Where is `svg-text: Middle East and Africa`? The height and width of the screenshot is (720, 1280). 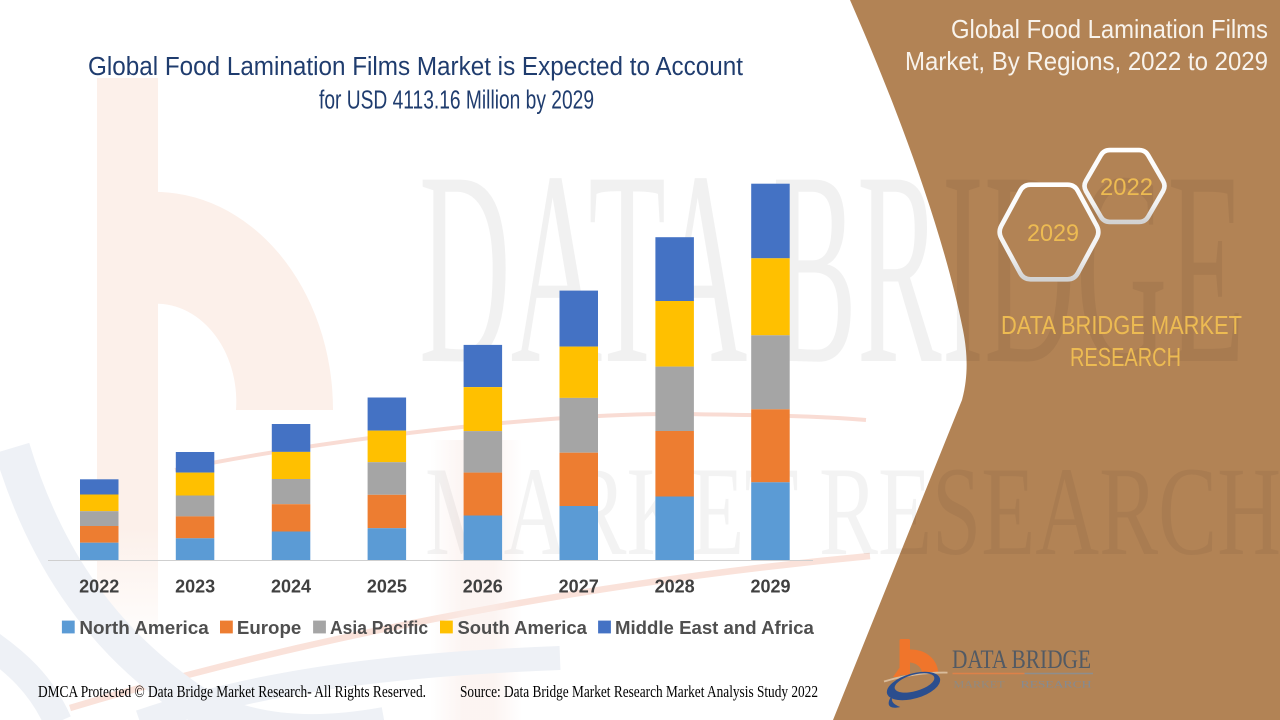 svg-text: Middle East and Africa is located at coordinates (715, 627).